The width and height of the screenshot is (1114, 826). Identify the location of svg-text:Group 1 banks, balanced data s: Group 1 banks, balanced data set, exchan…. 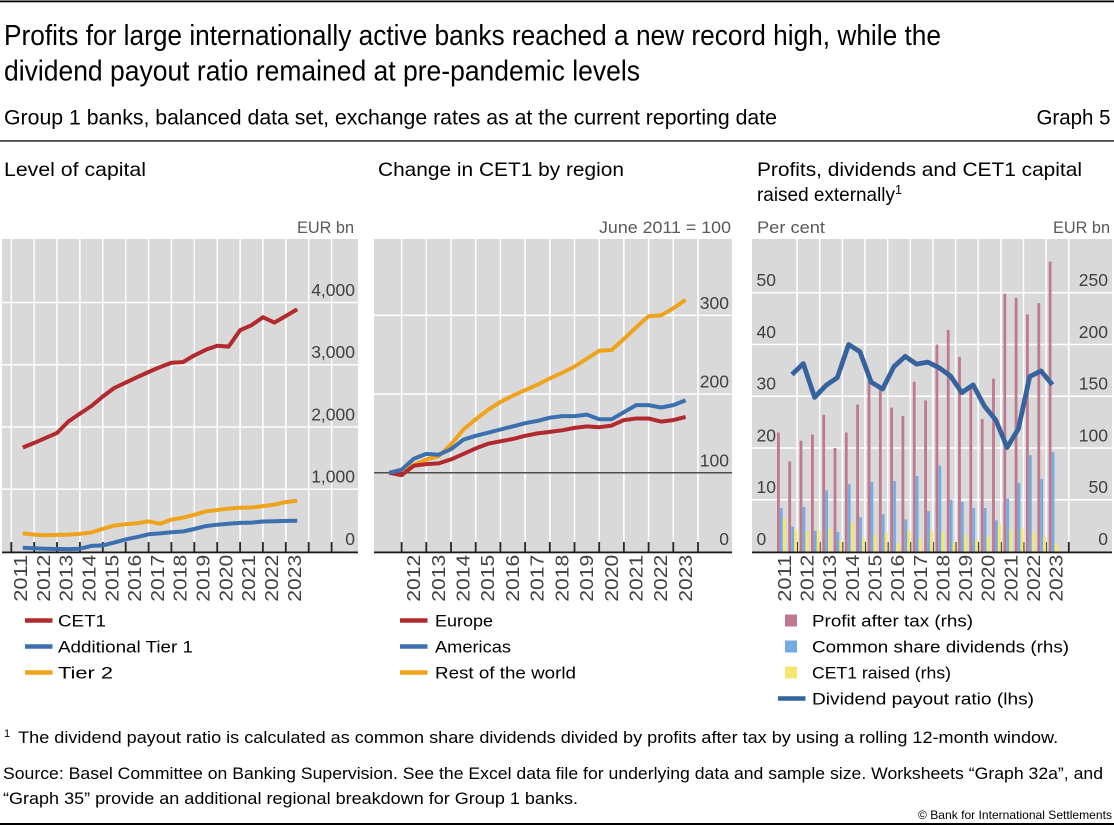
(390, 118).